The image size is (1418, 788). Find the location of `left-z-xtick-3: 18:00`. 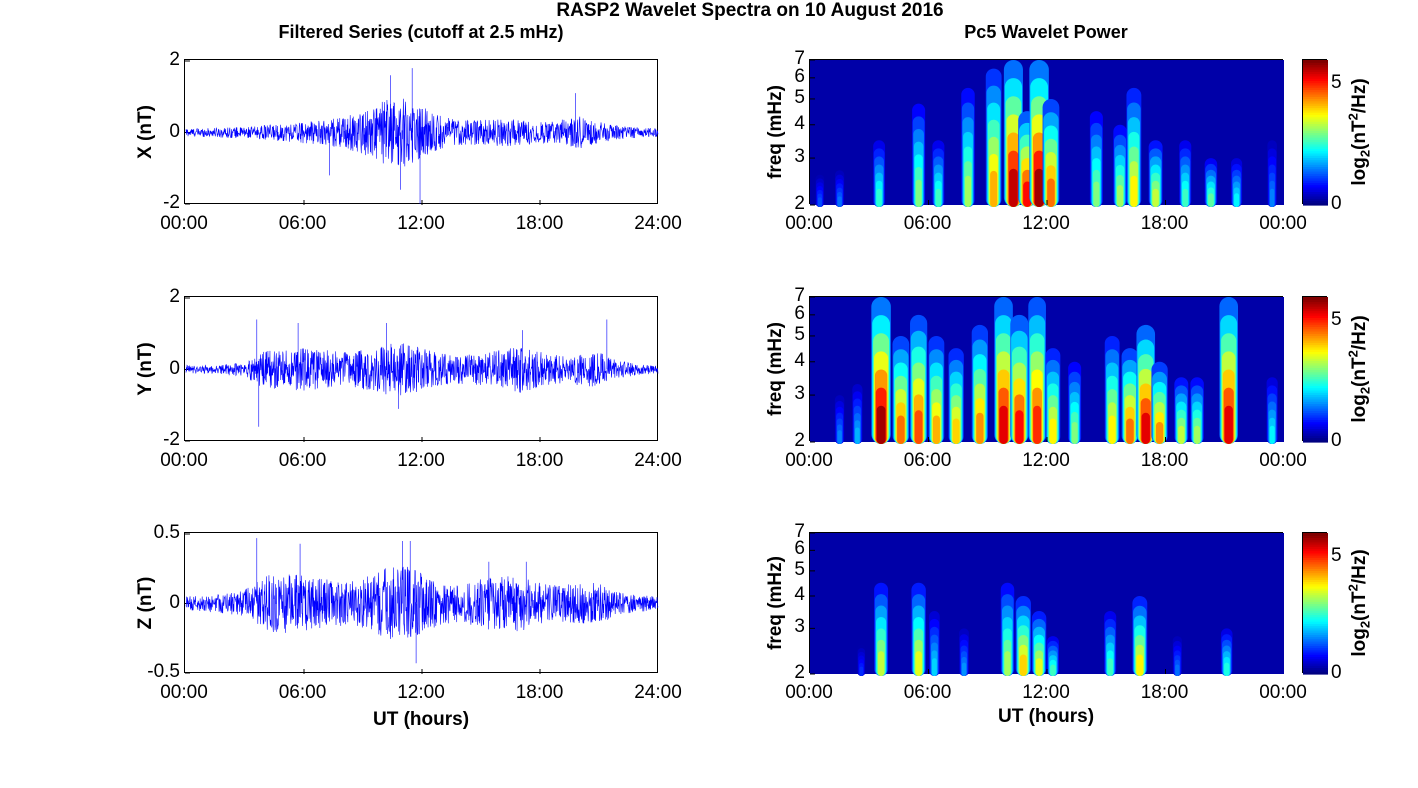

left-z-xtick-3: 18:00 is located at coordinates (539, 692).